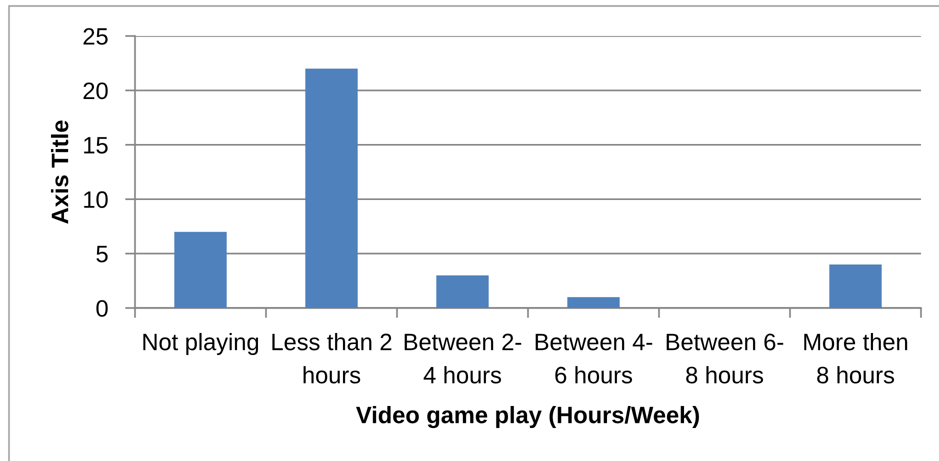 This screenshot has height=461, width=939. What do you see at coordinates (102, 308) in the screenshot?
I see `y-tick-label: 0` at bounding box center [102, 308].